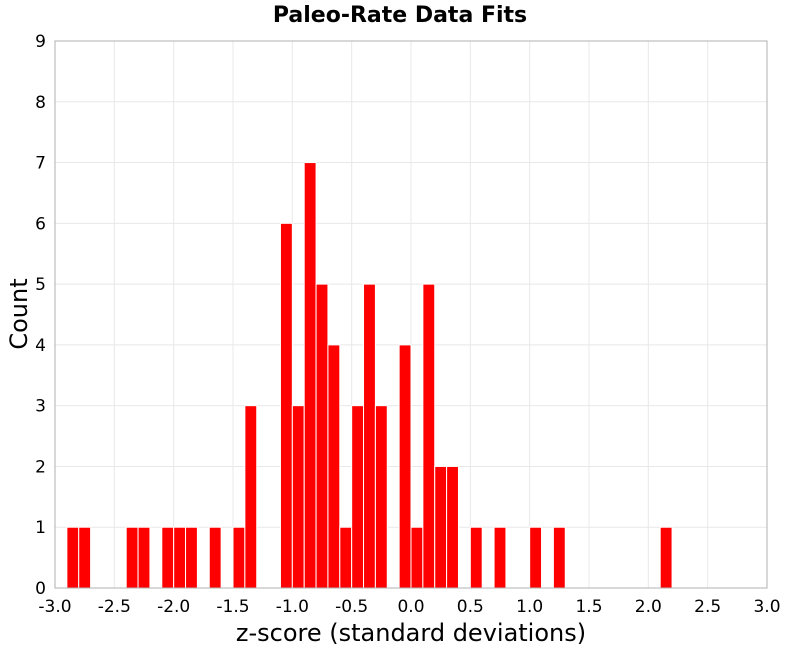 Image resolution: width=800 pixels, height=650 pixels. What do you see at coordinates (54, 607) in the screenshot?
I see `x-tick-label: -3.0` at bounding box center [54, 607].